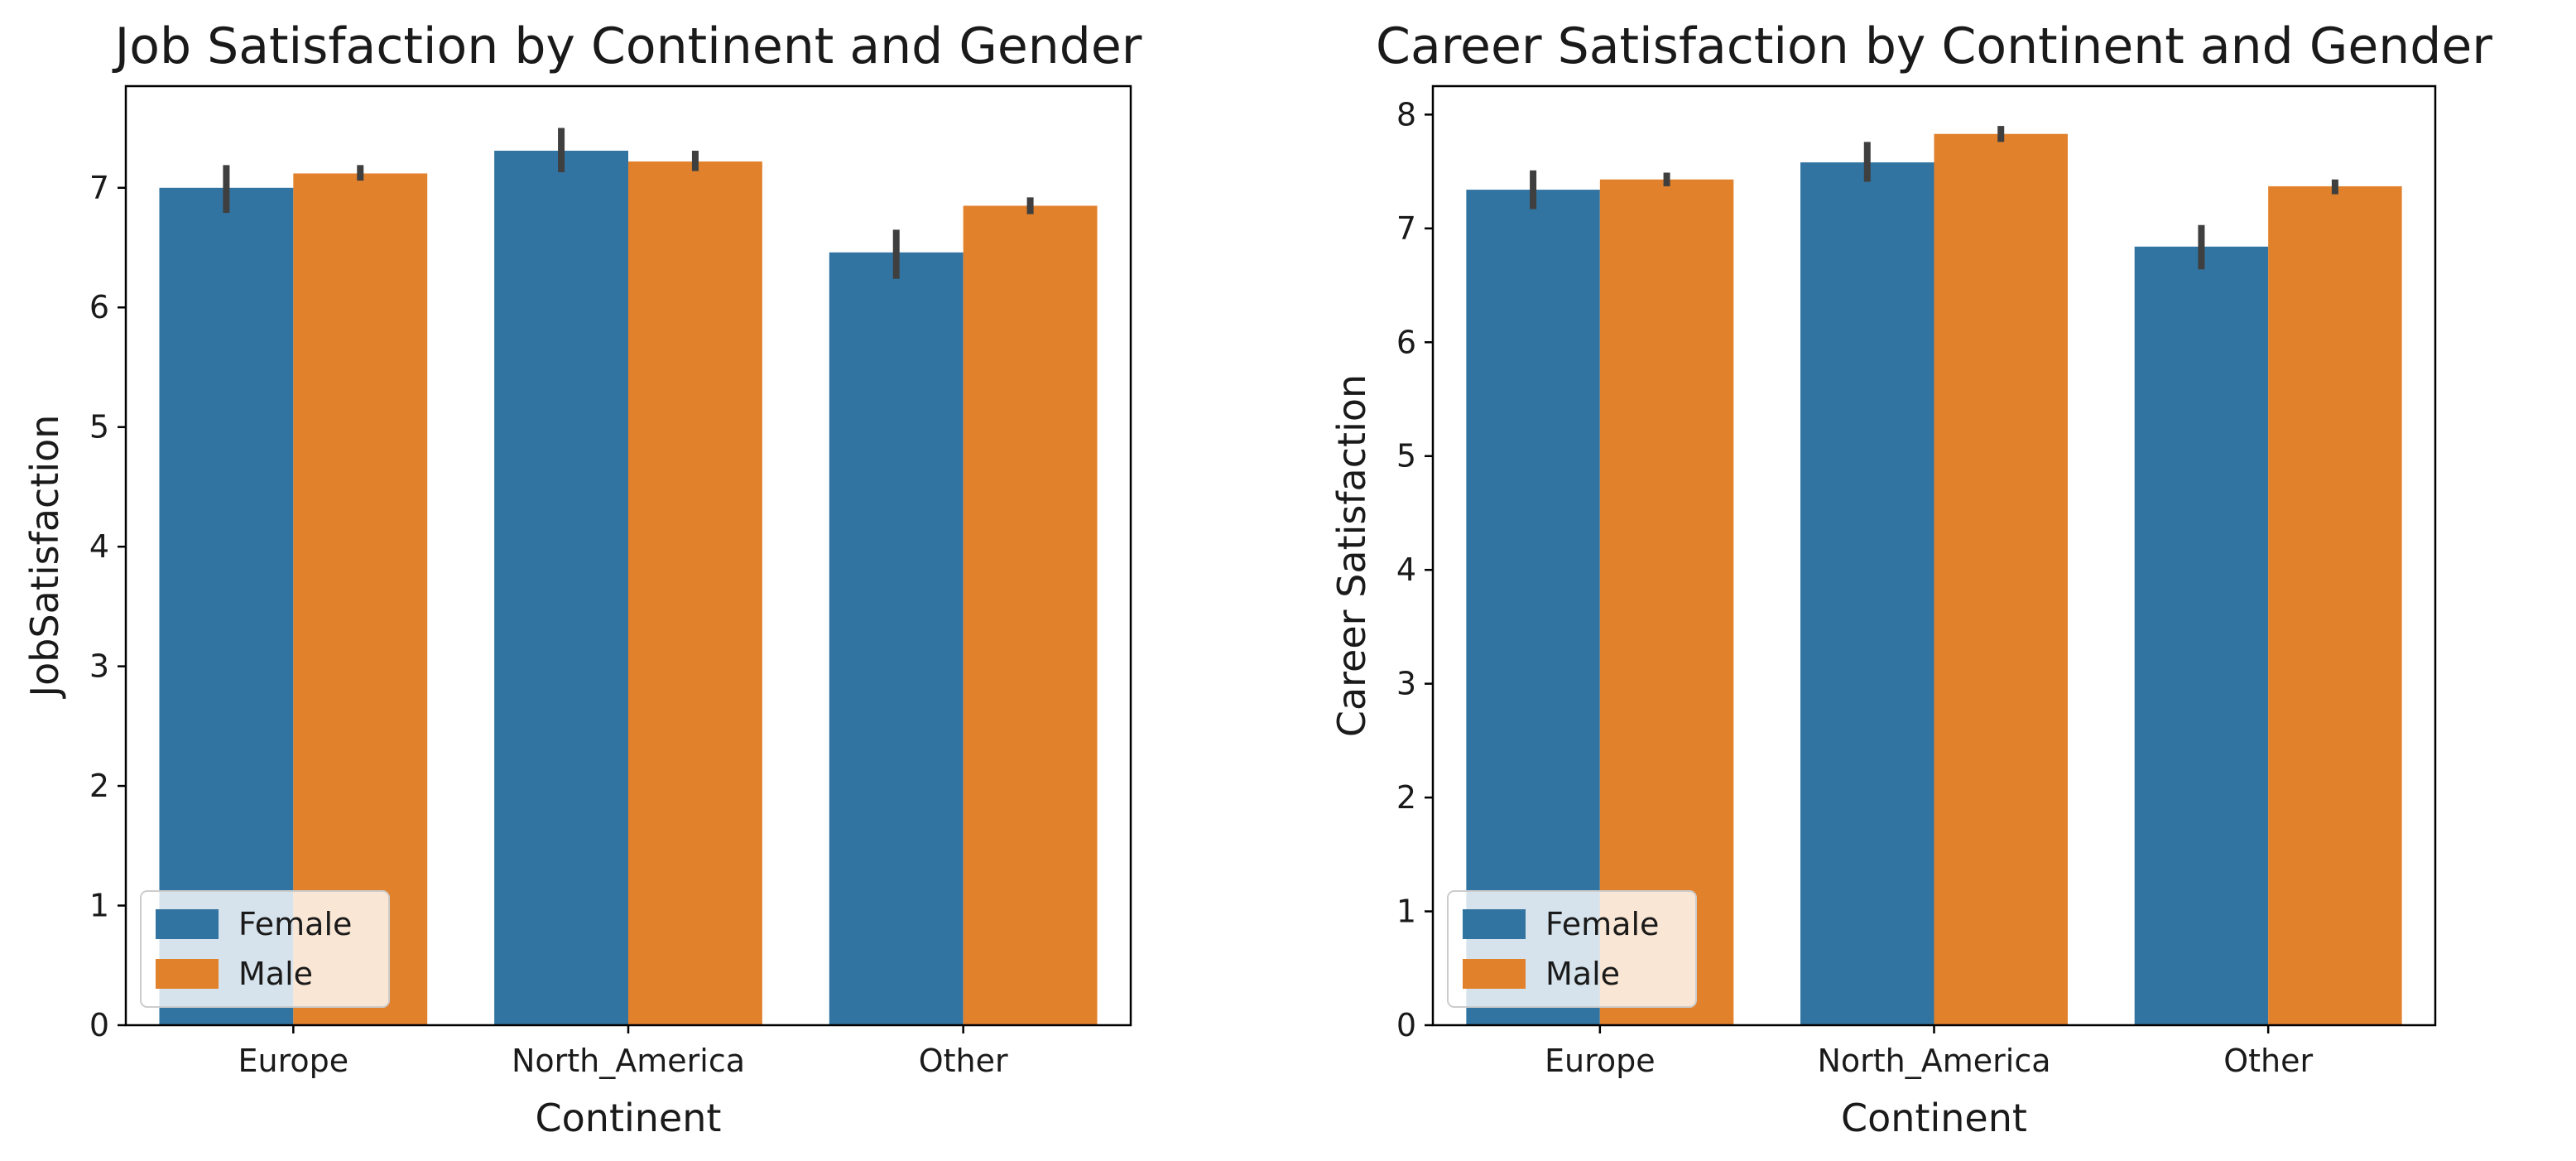 Image resolution: width=2576 pixels, height=1161 pixels. I want to click on chart-title: Job Satisfaction by Continent and Gender, so click(627, 46).